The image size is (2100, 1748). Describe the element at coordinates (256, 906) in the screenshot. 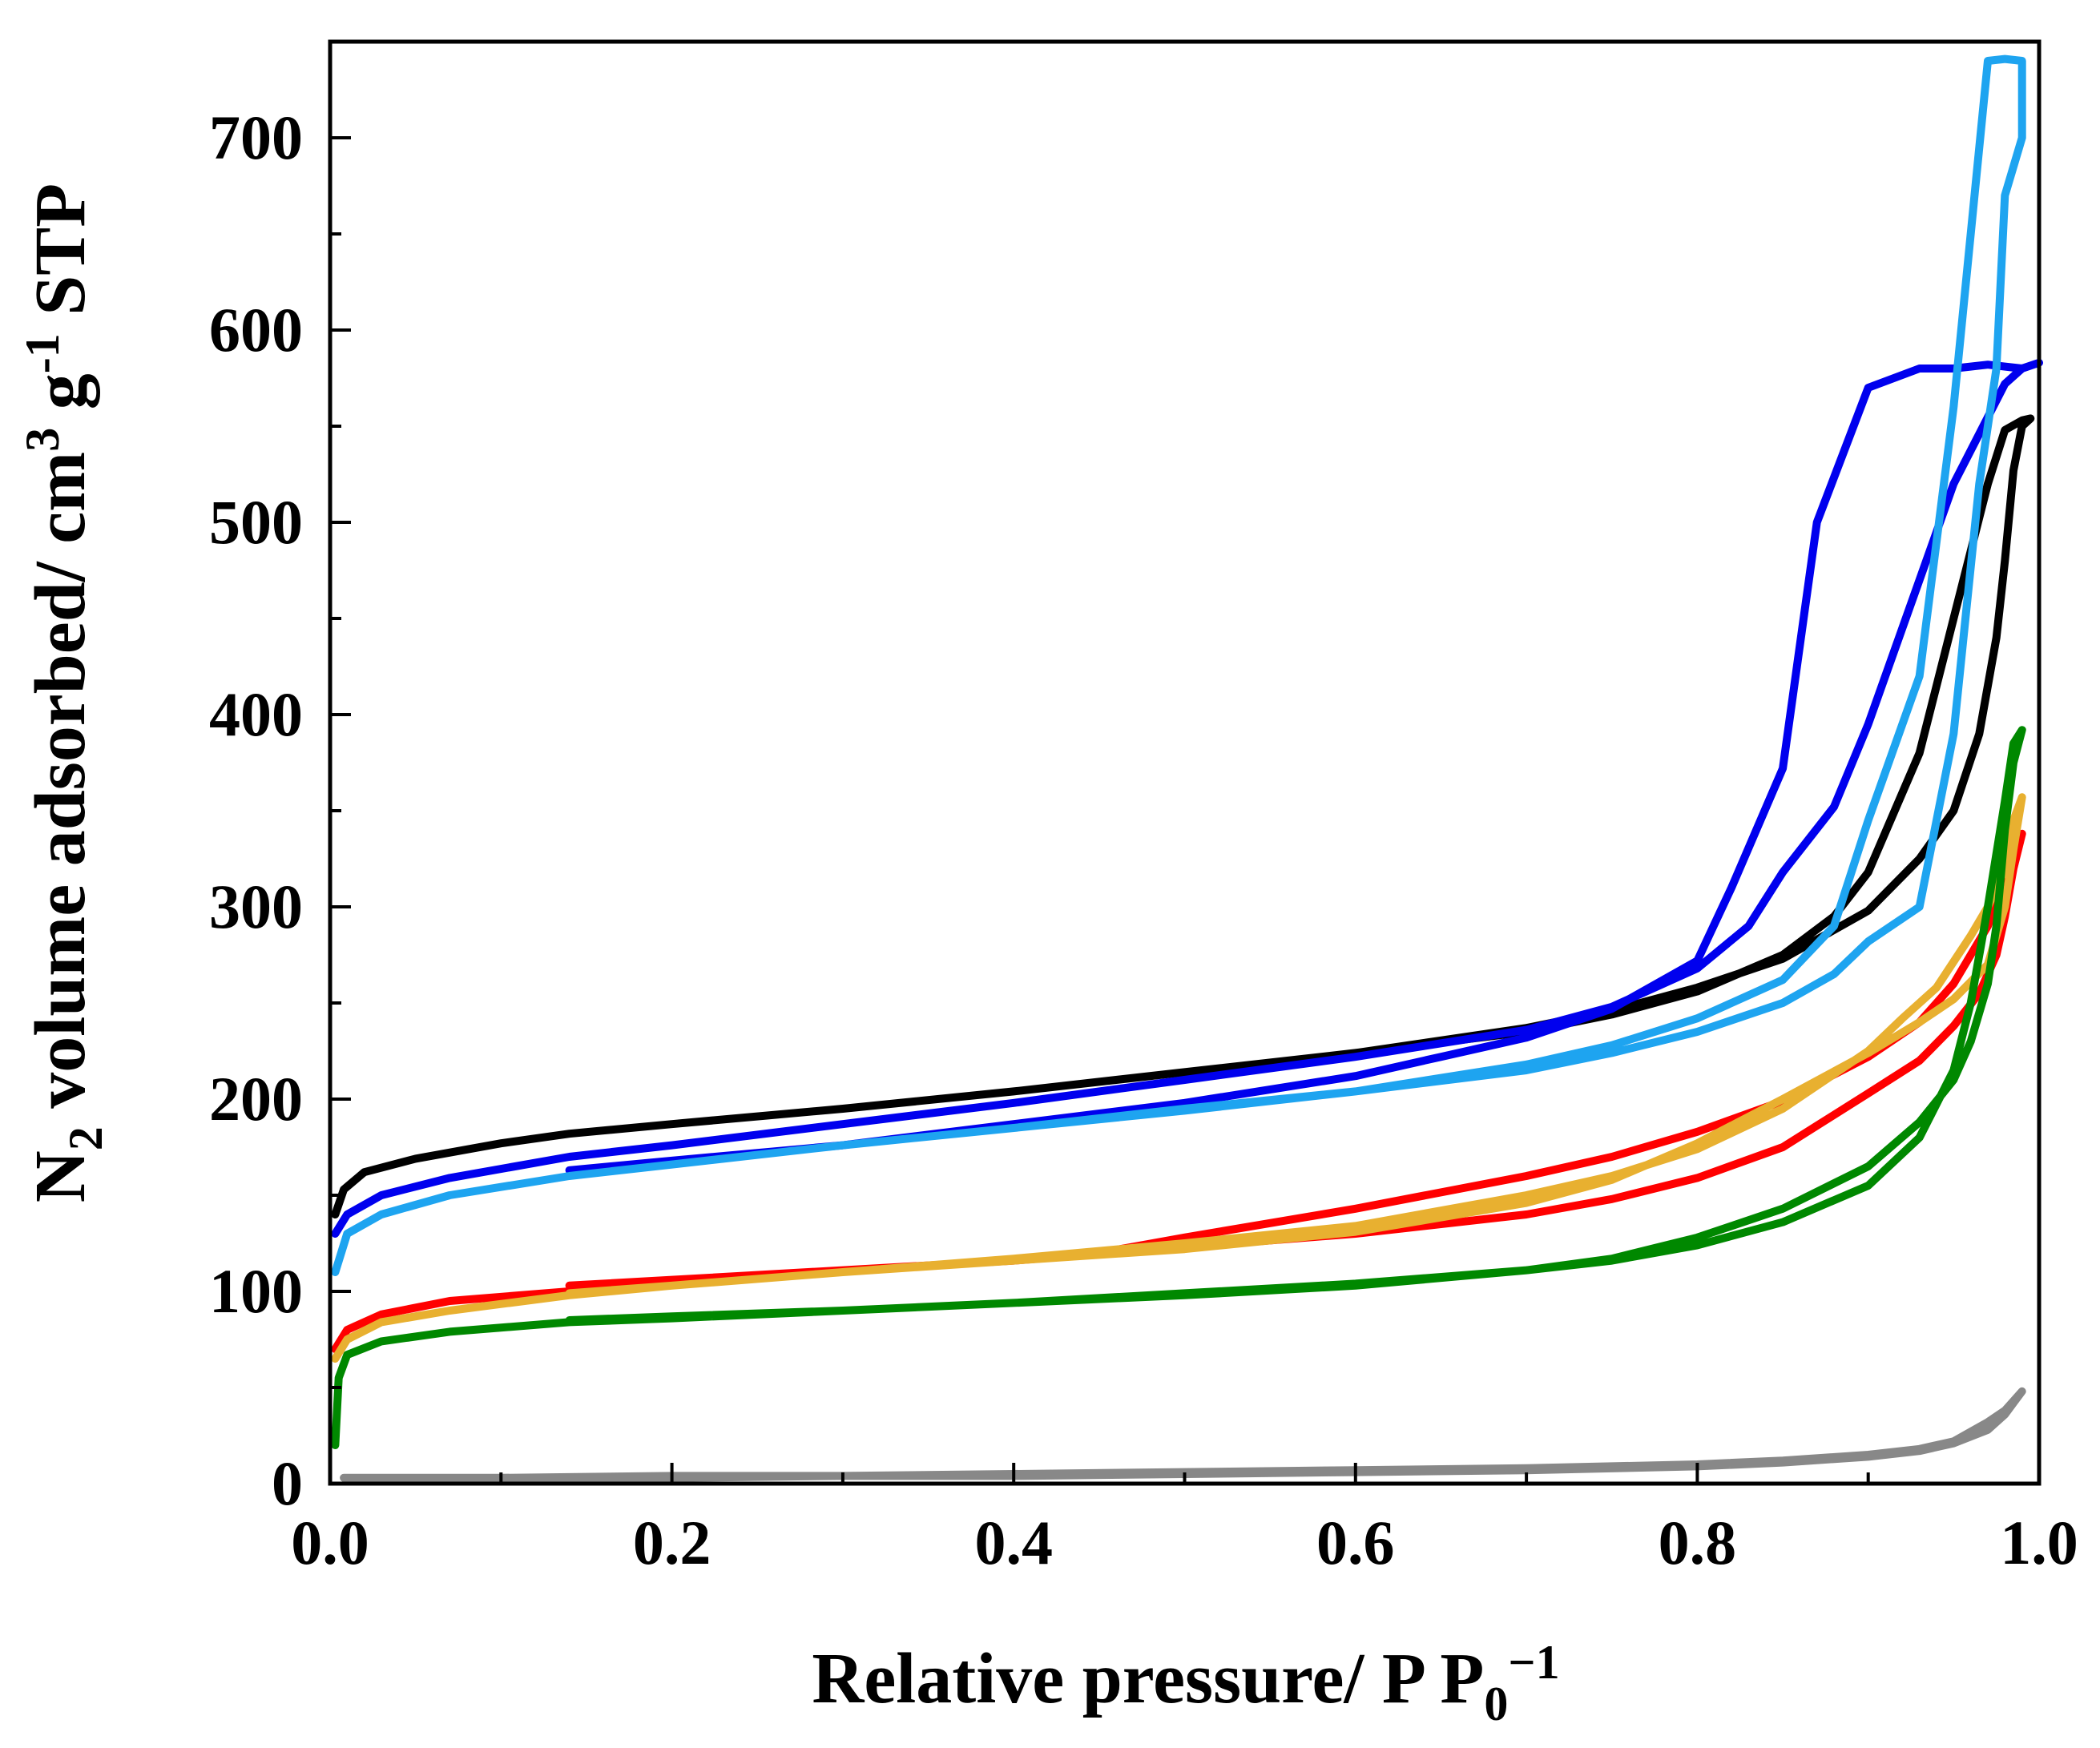

I see `y-tick-label: 300` at that location.